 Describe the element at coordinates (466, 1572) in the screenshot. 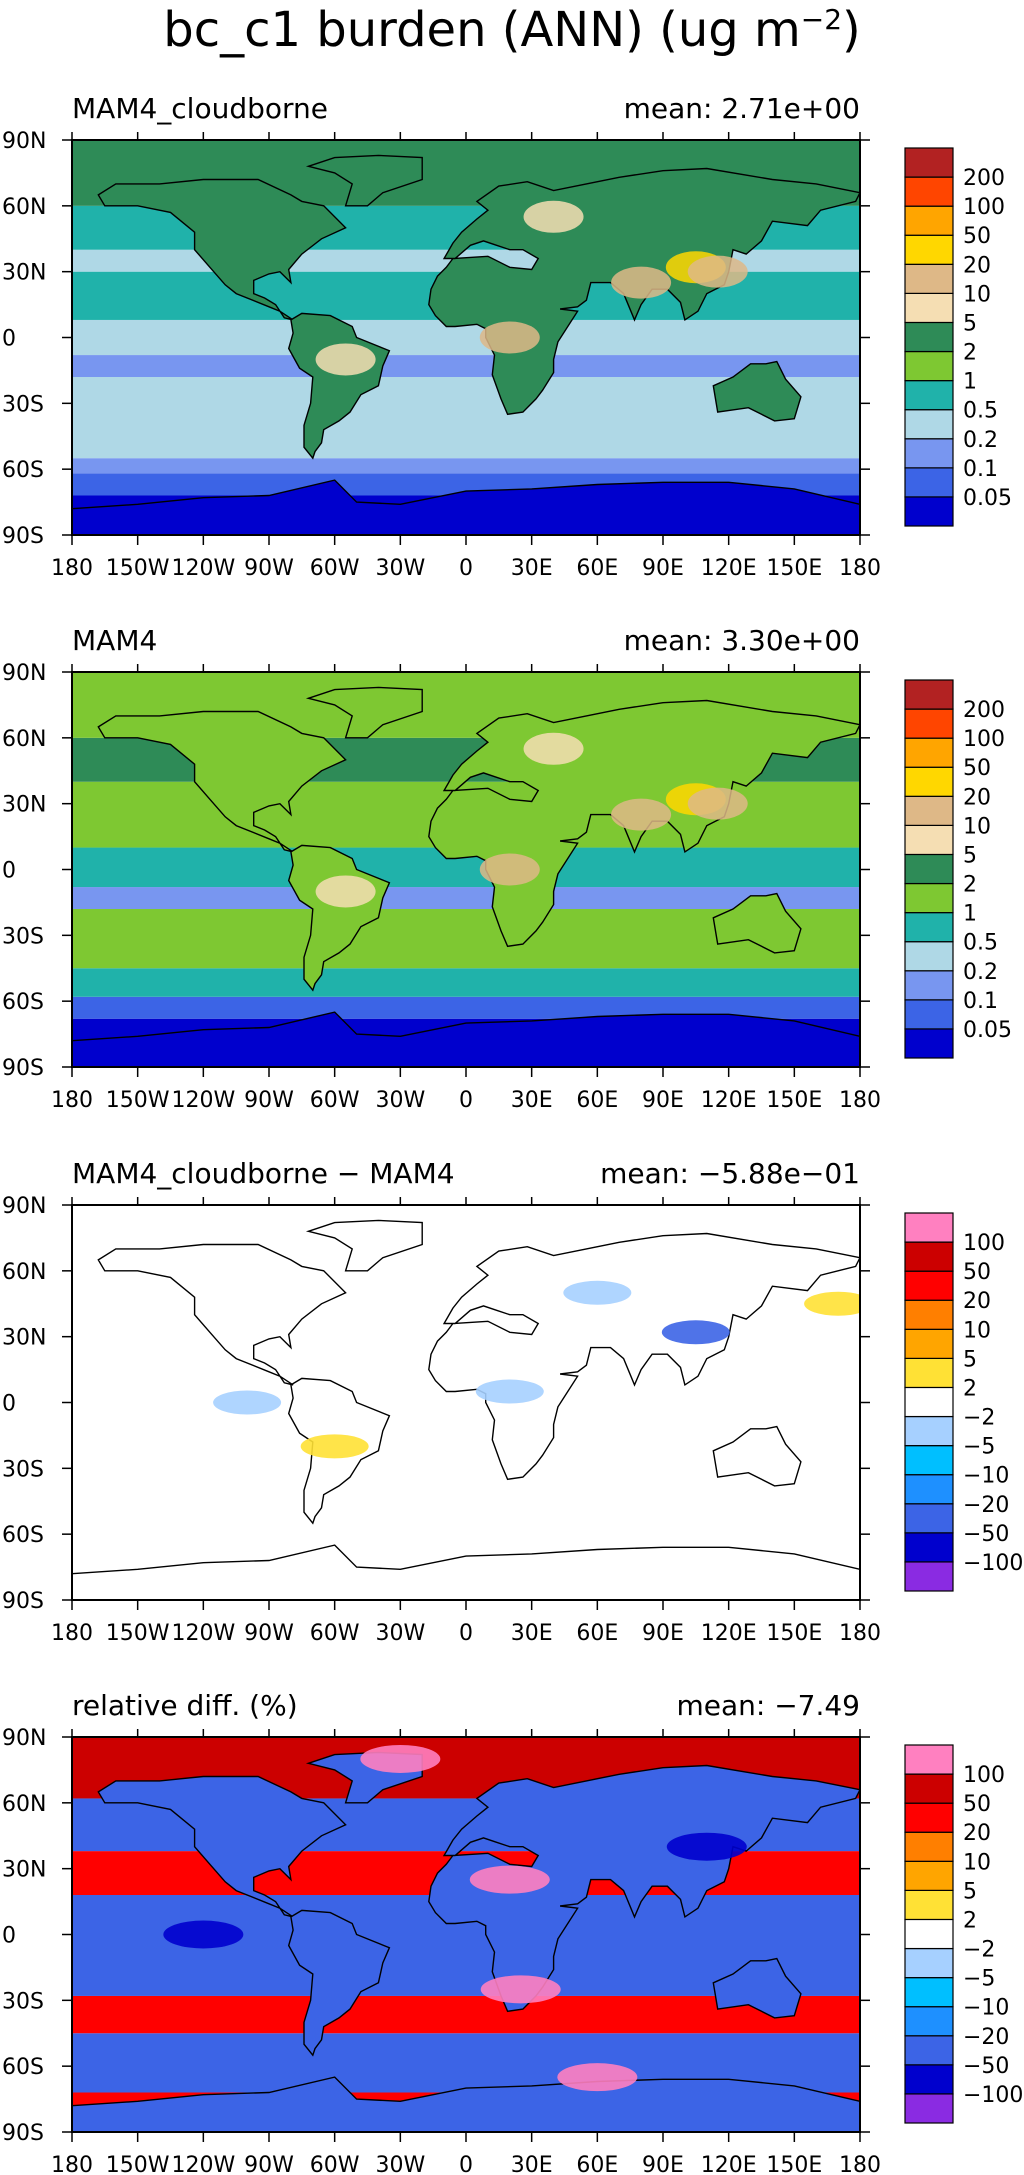

I see `antarctica-outline` at that location.